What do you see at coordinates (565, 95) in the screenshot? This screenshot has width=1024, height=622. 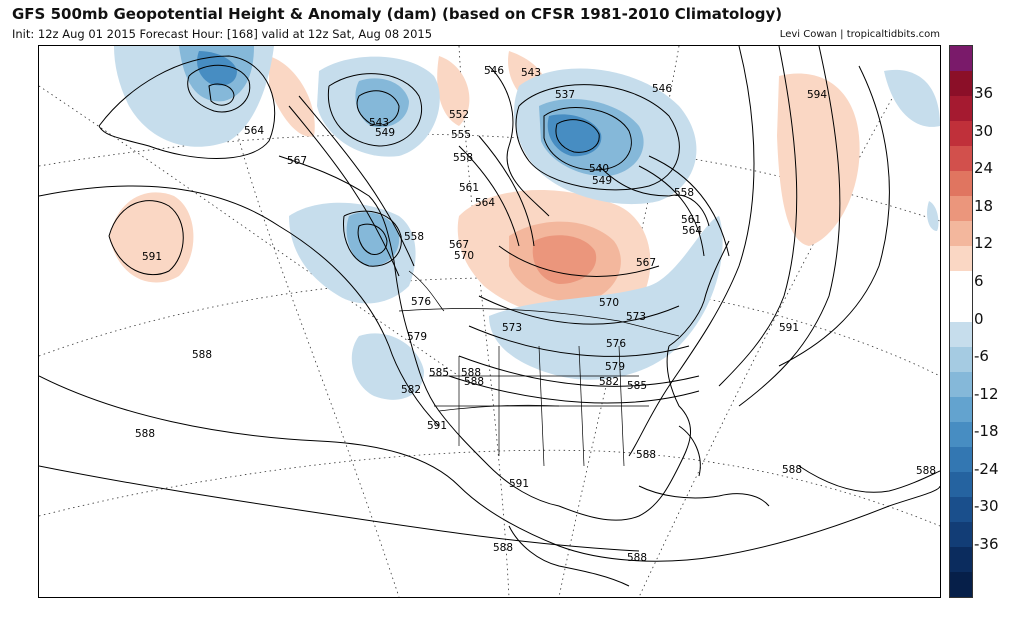 I see `contour-label: 537` at bounding box center [565, 95].